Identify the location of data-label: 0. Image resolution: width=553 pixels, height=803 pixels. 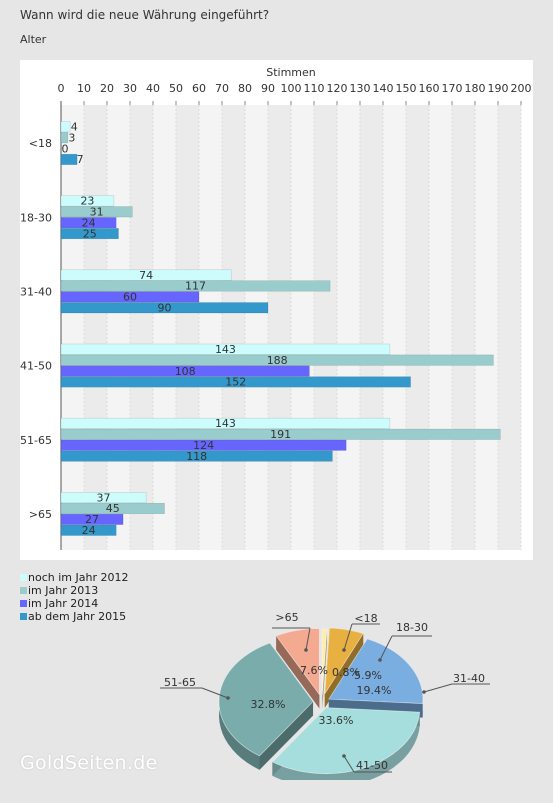
(65, 148).